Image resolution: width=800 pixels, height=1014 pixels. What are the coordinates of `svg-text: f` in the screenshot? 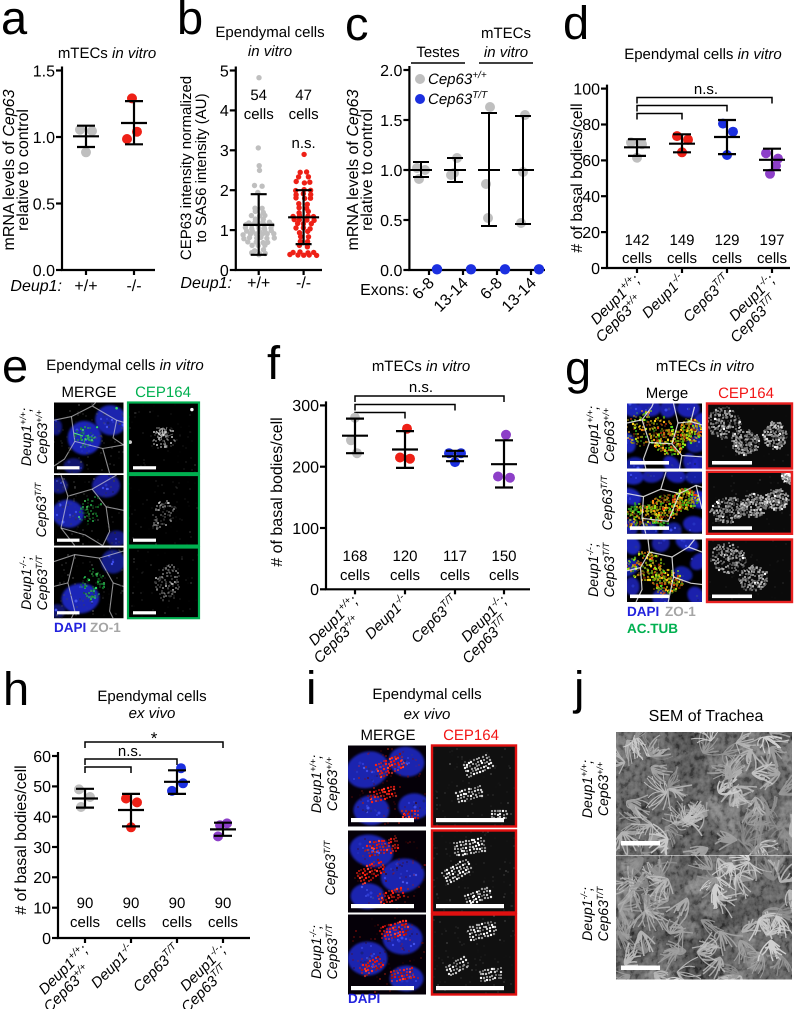 It's located at (274, 362).